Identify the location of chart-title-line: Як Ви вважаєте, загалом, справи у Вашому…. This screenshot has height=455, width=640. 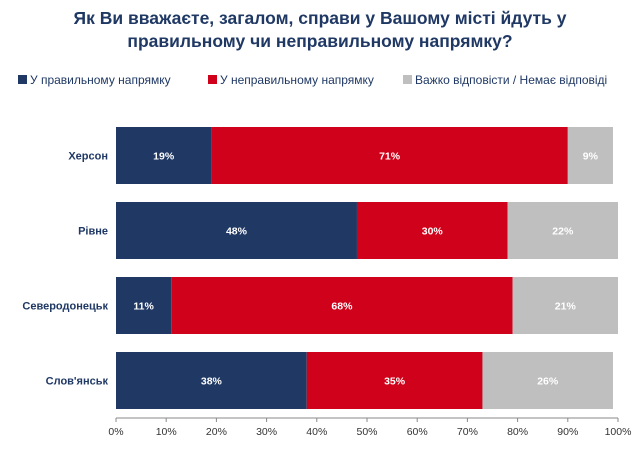
(320, 18).